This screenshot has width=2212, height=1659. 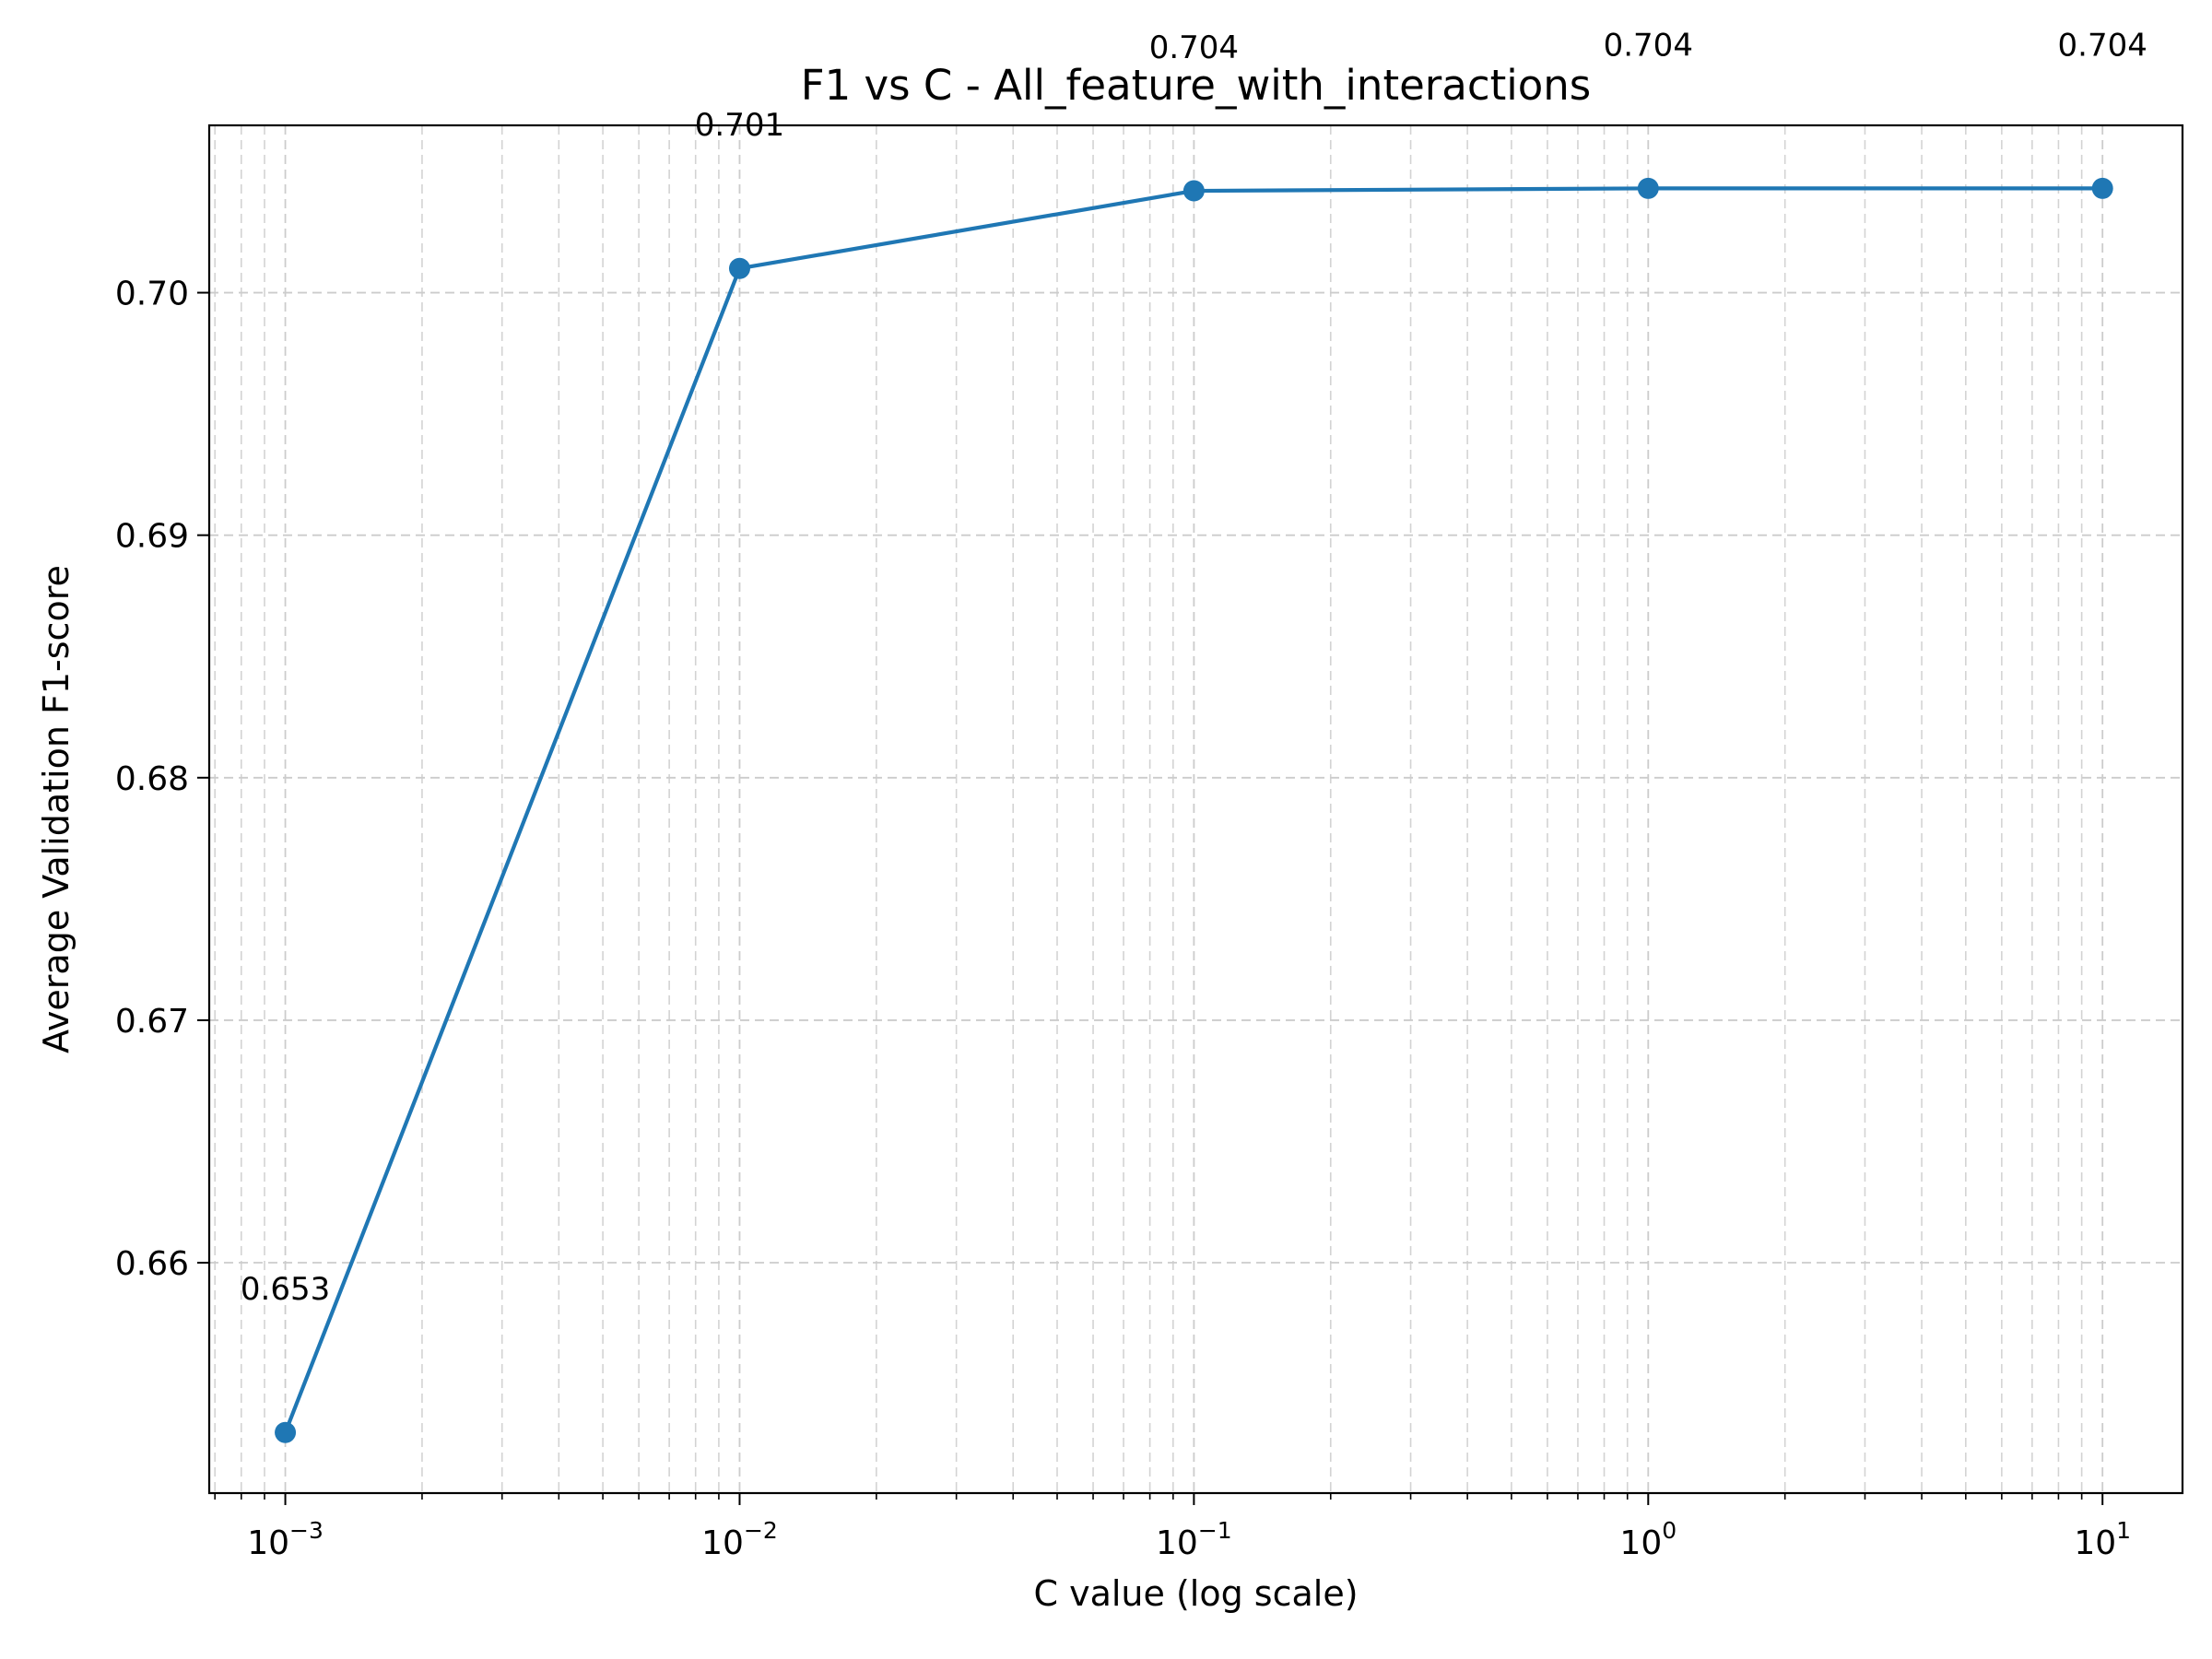 I want to click on x-axis-label: C value (log scale), so click(x=1195, y=1593).